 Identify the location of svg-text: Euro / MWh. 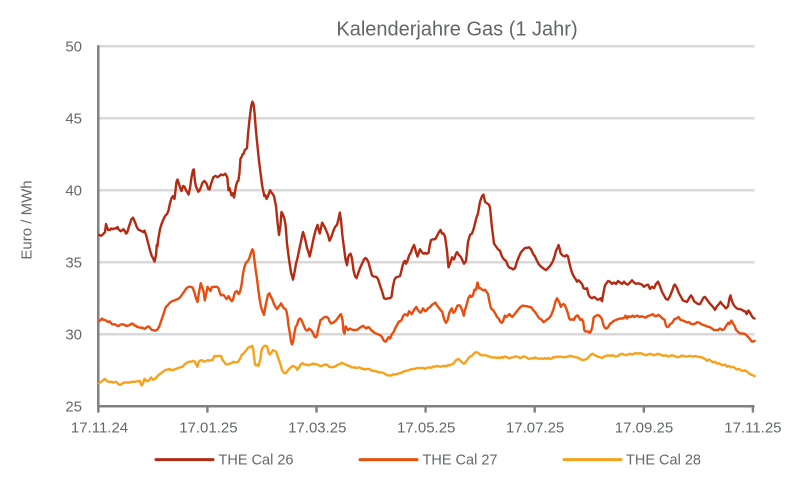
(27, 219).